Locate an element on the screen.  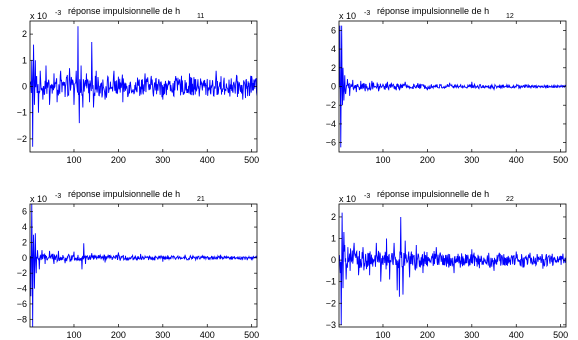
panel-h12-title-subscript: 12 is located at coordinates (510, 16).